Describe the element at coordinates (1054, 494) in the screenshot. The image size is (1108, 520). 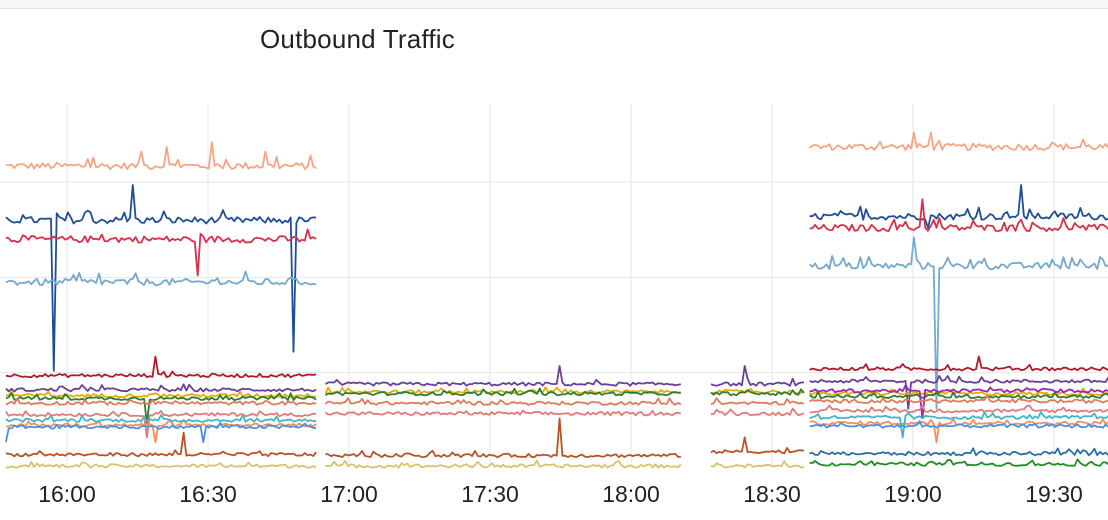
I see `x-tick-label: 19:30` at that location.